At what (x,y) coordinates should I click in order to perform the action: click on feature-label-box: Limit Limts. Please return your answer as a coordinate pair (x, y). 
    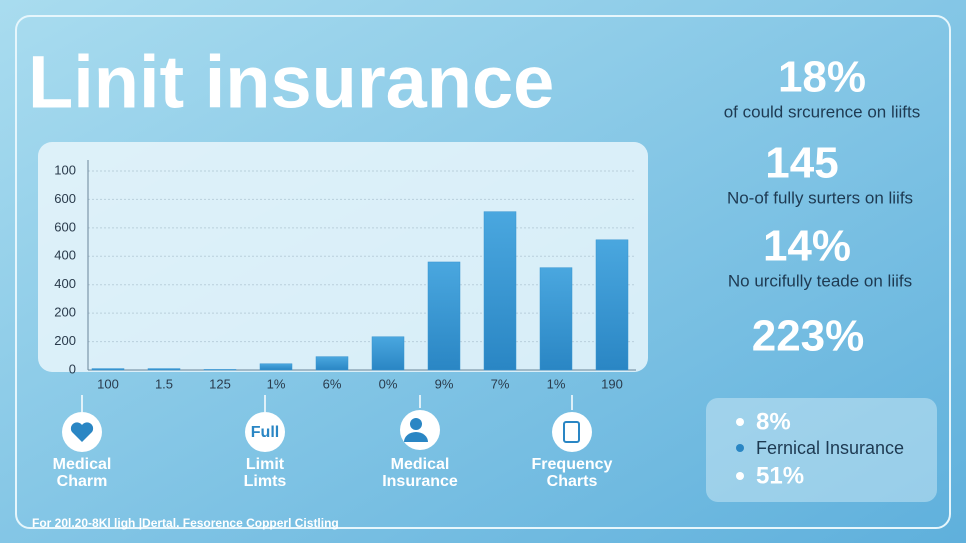
    Looking at the image, I should click on (265, 473).